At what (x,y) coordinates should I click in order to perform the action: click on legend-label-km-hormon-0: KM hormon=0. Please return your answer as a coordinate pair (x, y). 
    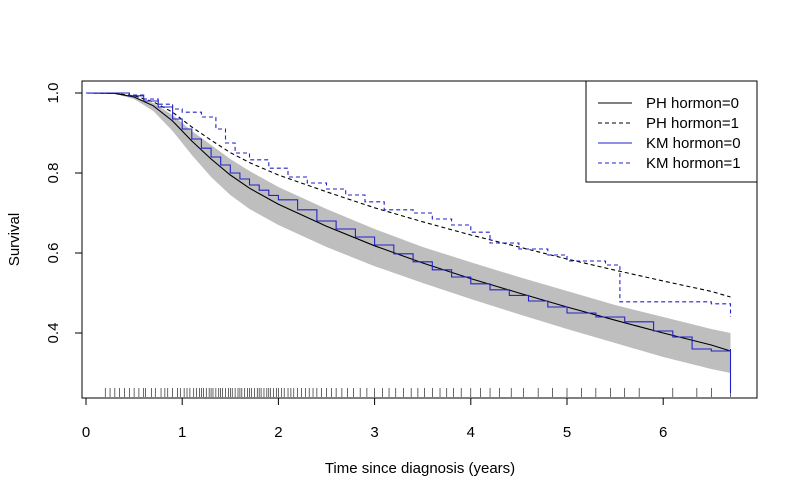
    Looking at the image, I should click on (693, 143).